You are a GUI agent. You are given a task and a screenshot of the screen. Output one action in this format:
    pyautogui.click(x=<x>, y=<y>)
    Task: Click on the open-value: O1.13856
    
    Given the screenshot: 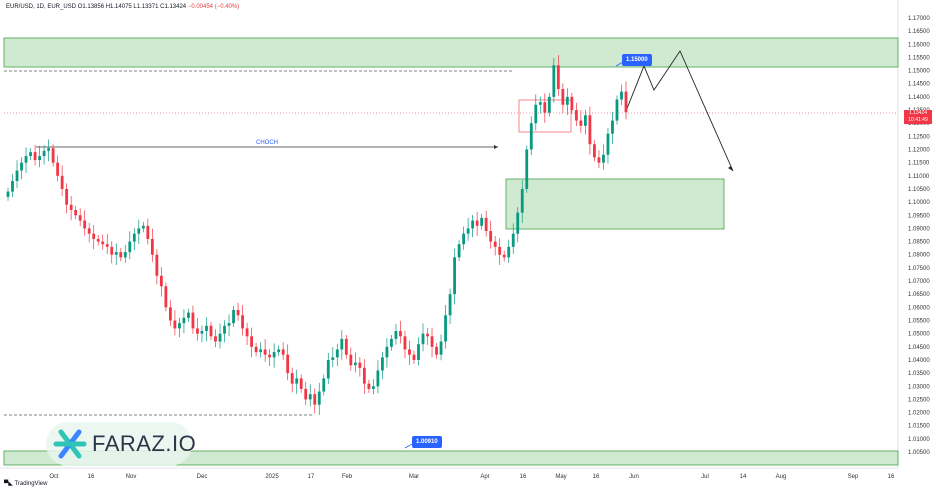 What is the action you would take?
    pyautogui.click(x=91, y=7)
    